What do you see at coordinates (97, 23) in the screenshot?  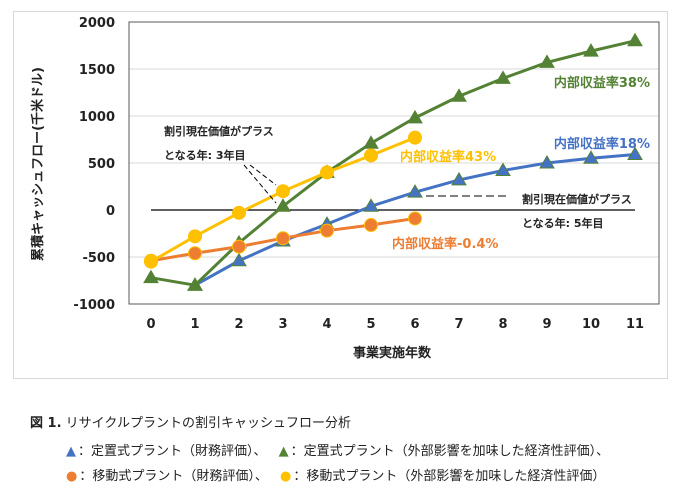 I see `y-tick-label: 2000` at bounding box center [97, 23].